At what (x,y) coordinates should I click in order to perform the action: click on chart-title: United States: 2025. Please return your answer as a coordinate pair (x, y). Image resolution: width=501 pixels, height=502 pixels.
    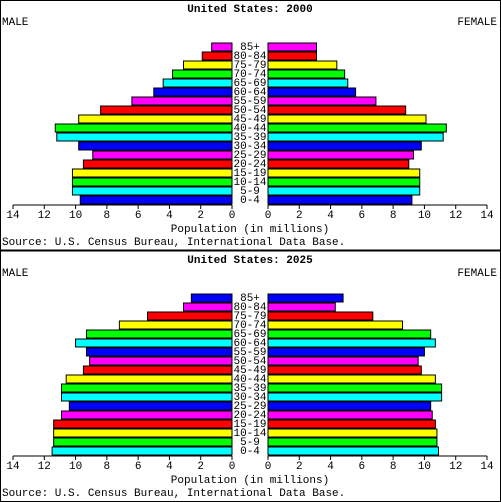
    Looking at the image, I should click on (250, 261).